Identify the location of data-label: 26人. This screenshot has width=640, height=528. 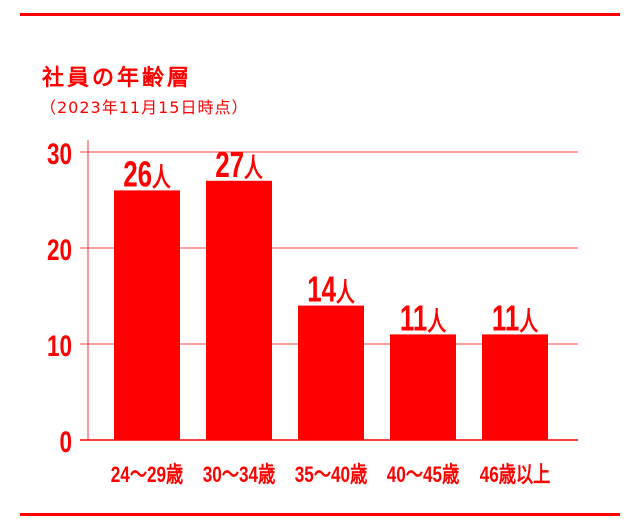
(147, 174).